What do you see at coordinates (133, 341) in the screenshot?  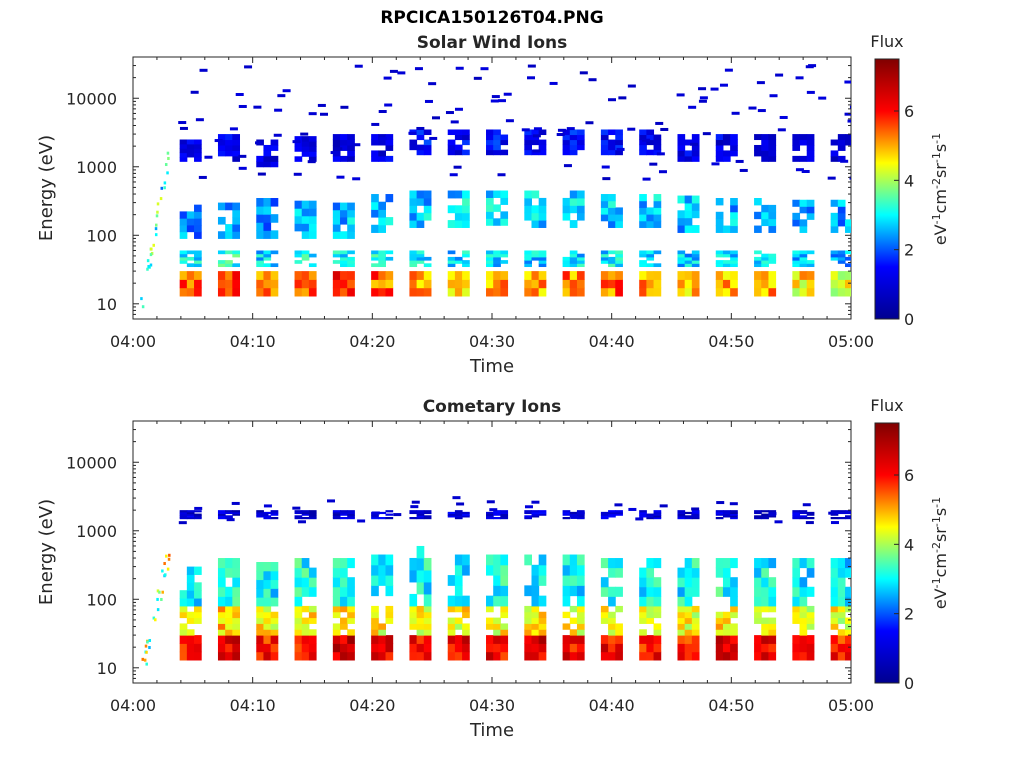 I see `x-tick-label: 04:00` at bounding box center [133, 341].